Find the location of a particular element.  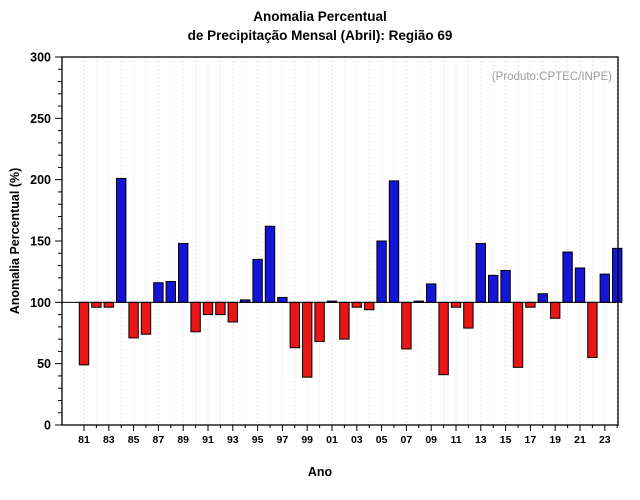

x-tick-label: 83 is located at coordinates (109, 440).